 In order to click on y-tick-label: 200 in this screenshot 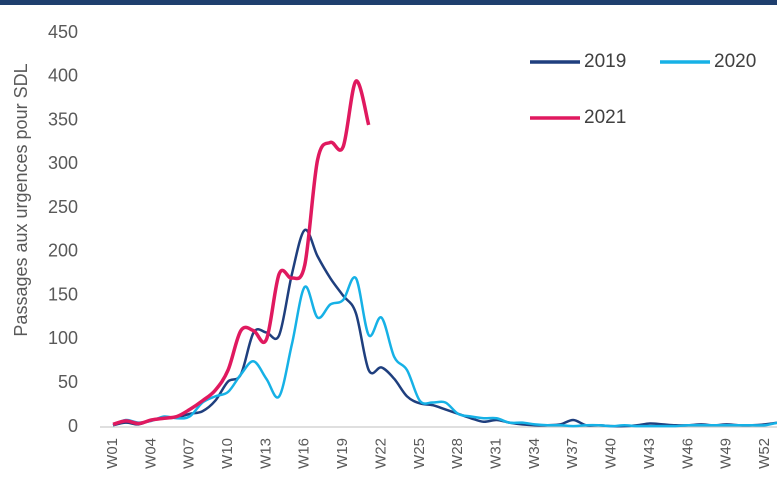, I will do `click(63, 251)`.